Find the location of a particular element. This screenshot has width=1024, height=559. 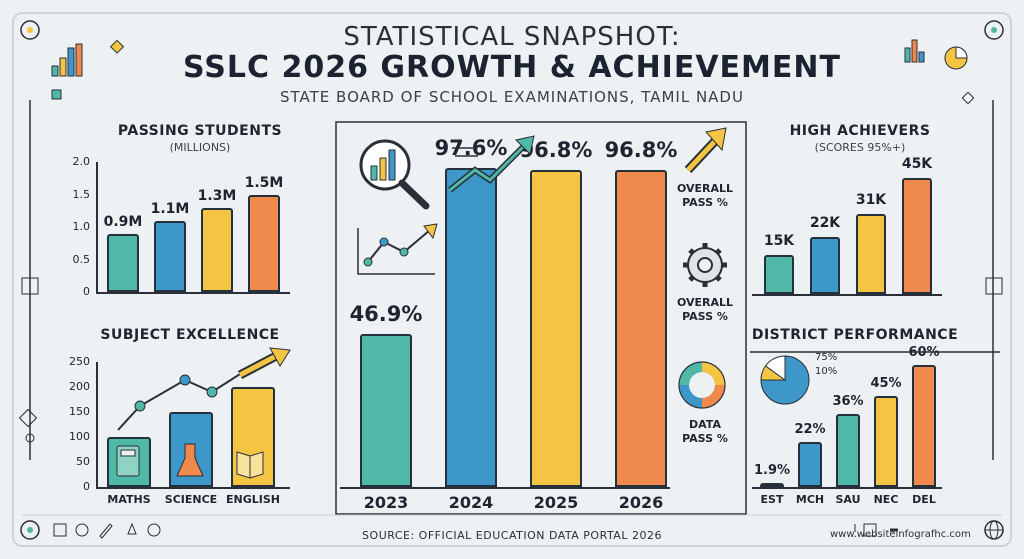

subject-category-label: SCIENCE is located at coordinates (191, 499).